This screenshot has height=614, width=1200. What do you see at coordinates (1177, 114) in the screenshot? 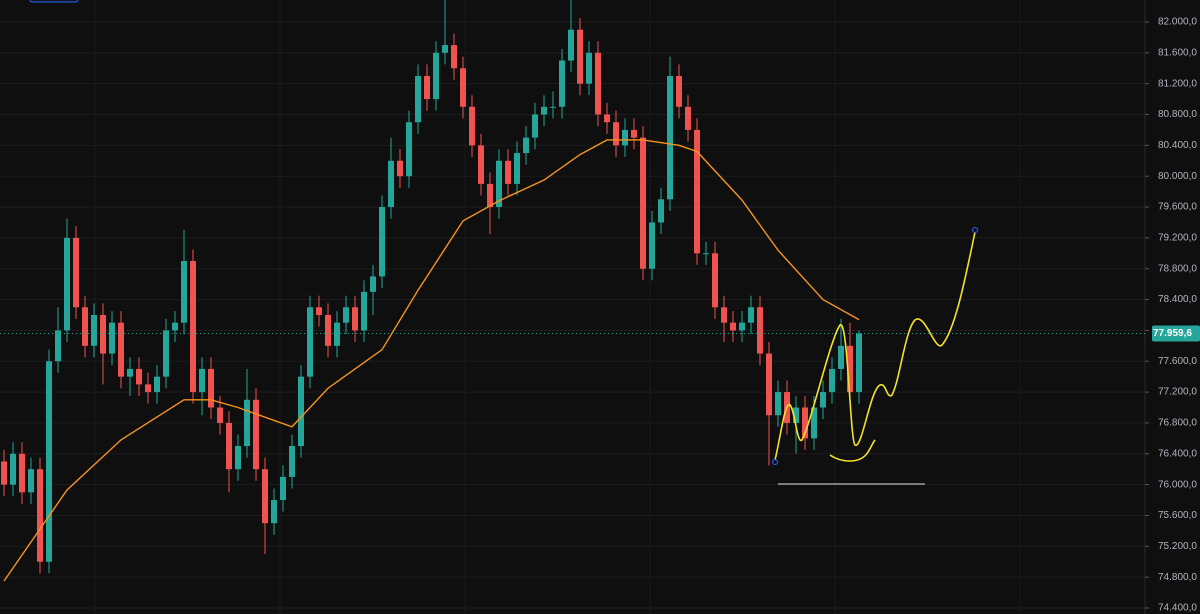
I see `y-tick-label: 80.800,0` at bounding box center [1177, 114].